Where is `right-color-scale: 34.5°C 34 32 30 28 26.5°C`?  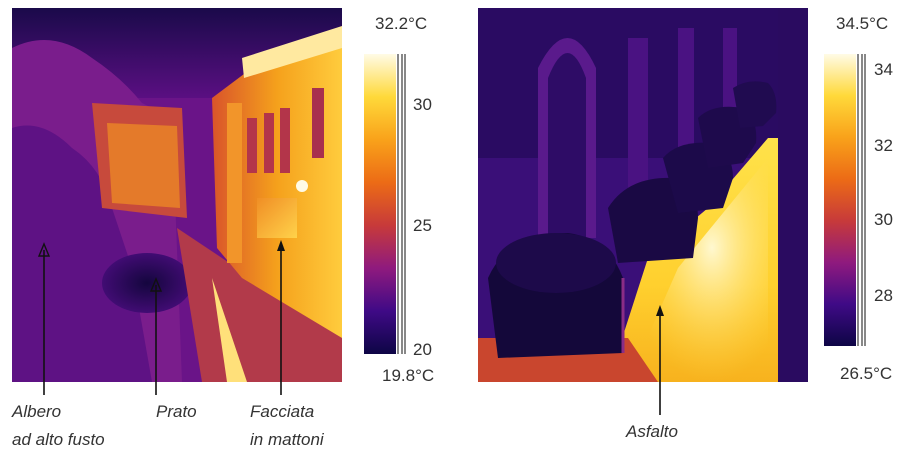 right-color-scale: 34.5°C 34 32 30 28 26.5°C is located at coordinates (865, 198).